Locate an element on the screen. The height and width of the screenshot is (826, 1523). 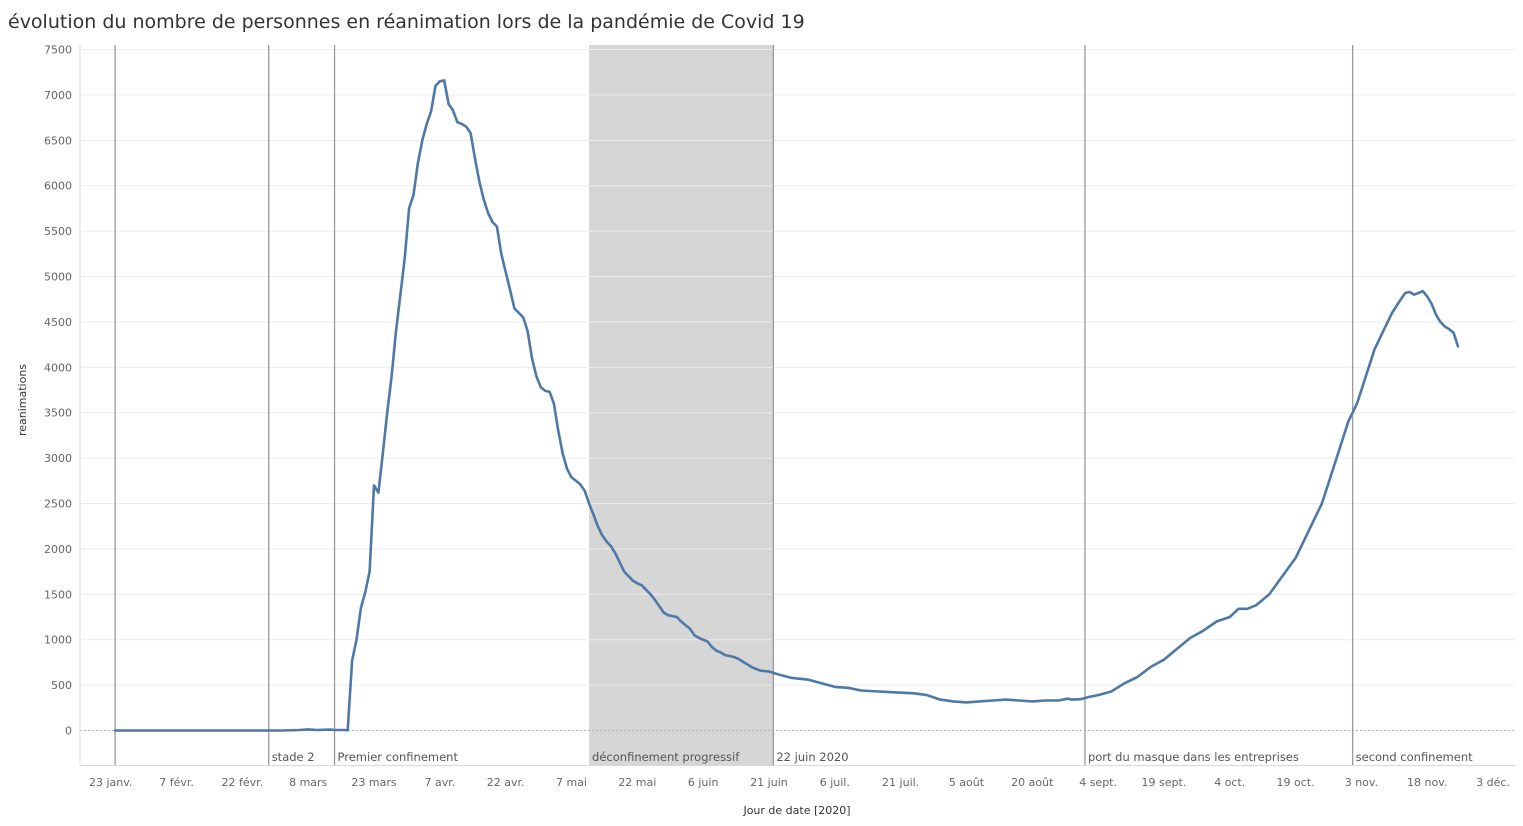
event-label: second confinement is located at coordinates (1414, 757).